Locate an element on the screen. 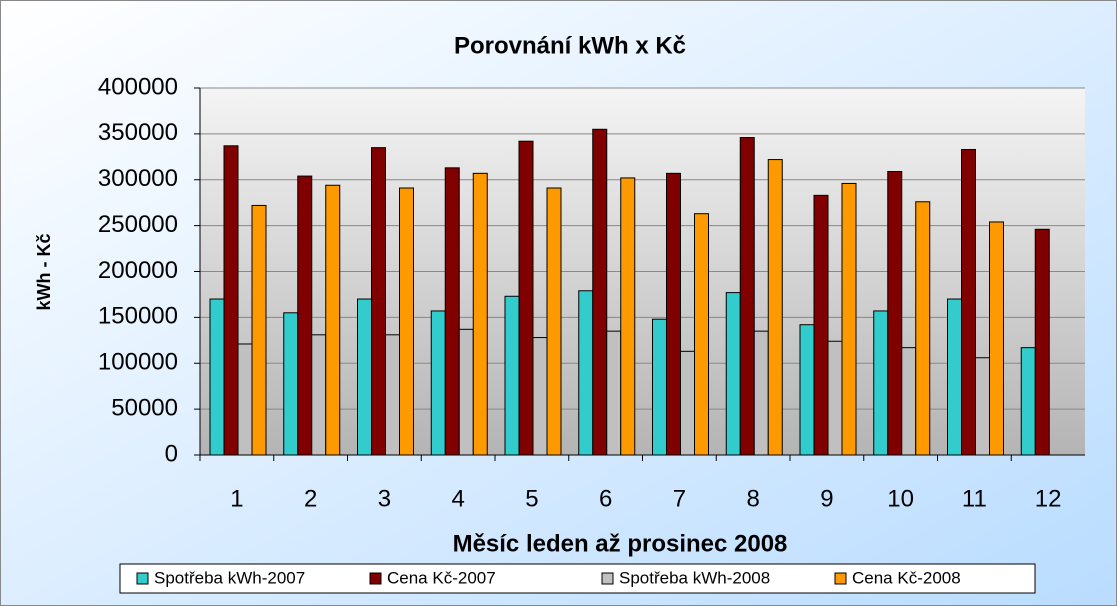 The width and height of the screenshot is (1117, 606). x-tick-label: 12 is located at coordinates (1048, 498).